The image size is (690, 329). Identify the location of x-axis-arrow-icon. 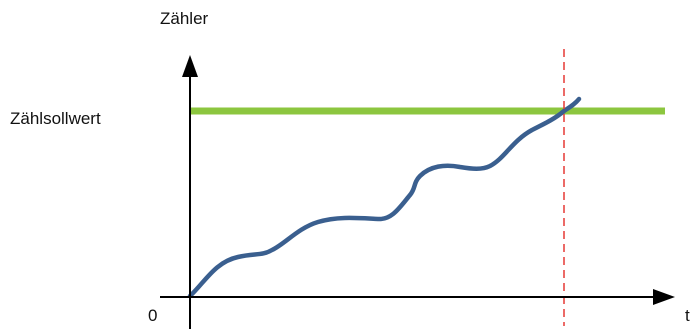
(664, 297).